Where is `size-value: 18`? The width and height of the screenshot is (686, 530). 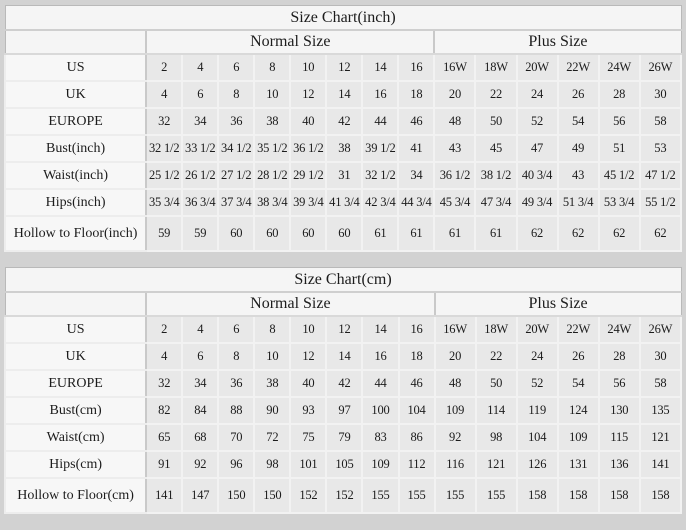
size-value: 18 is located at coordinates (416, 356).